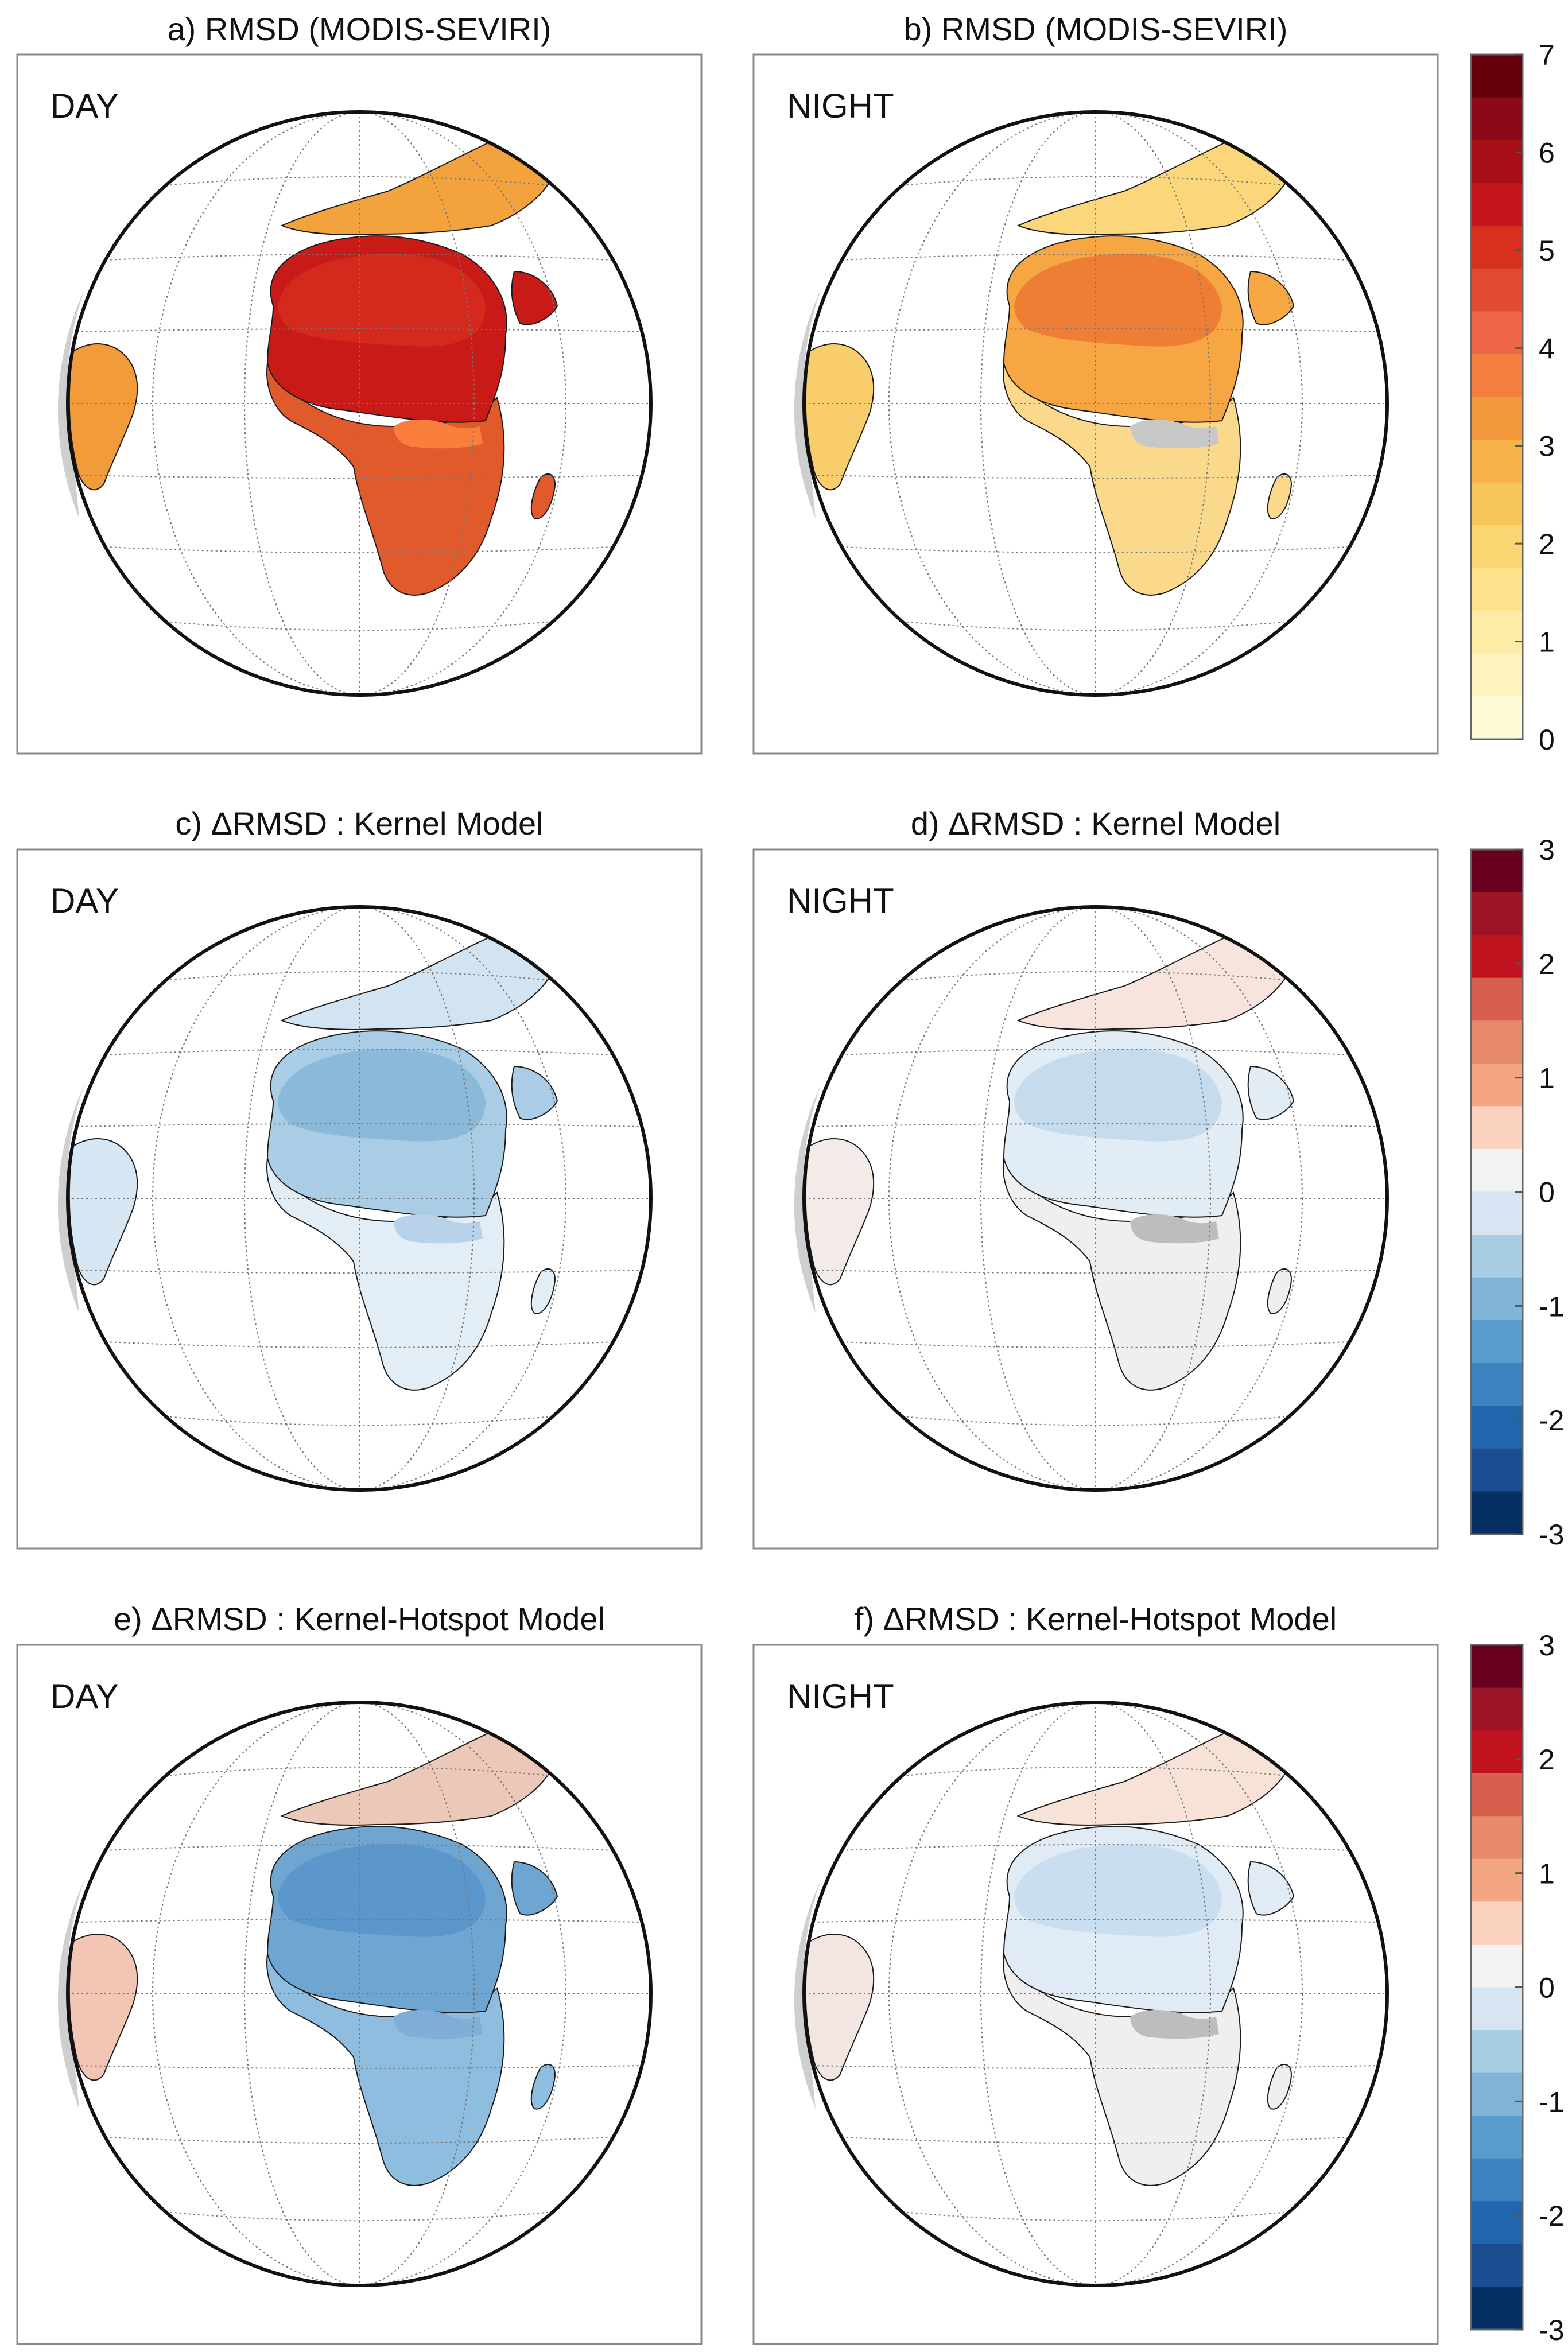 The image size is (1568, 2352). I want to click on land-layer, so click(313, 364).